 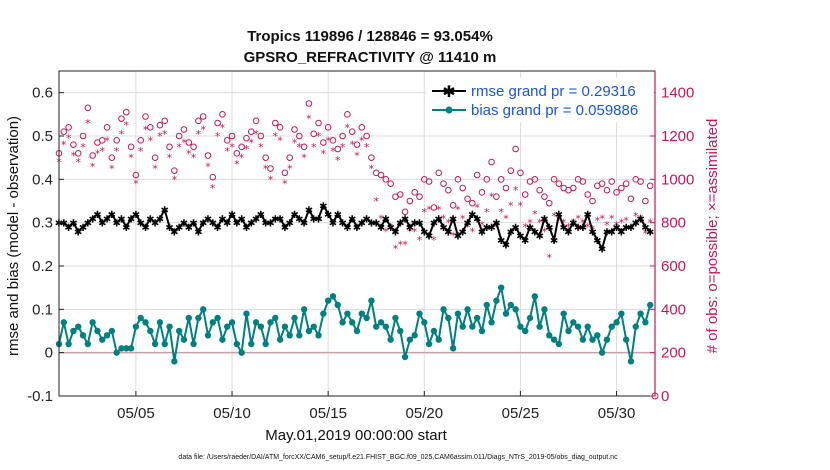 I want to click on y-right-tick-label: 1400, so click(x=677, y=93).